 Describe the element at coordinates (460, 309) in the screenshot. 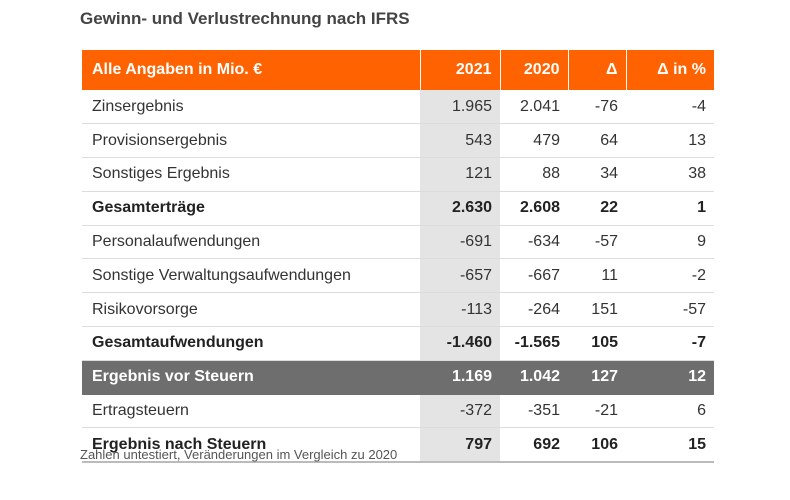

I see `cell-2021: -113` at that location.